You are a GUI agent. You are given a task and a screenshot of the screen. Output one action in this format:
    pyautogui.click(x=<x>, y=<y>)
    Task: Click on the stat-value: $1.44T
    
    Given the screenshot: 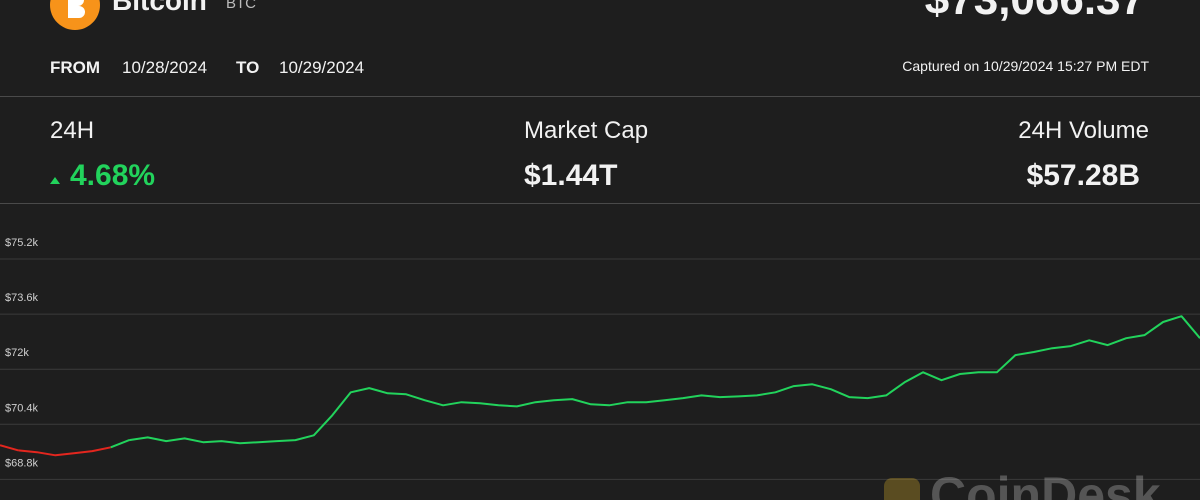 What is the action you would take?
    pyautogui.click(x=570, y=175)
    